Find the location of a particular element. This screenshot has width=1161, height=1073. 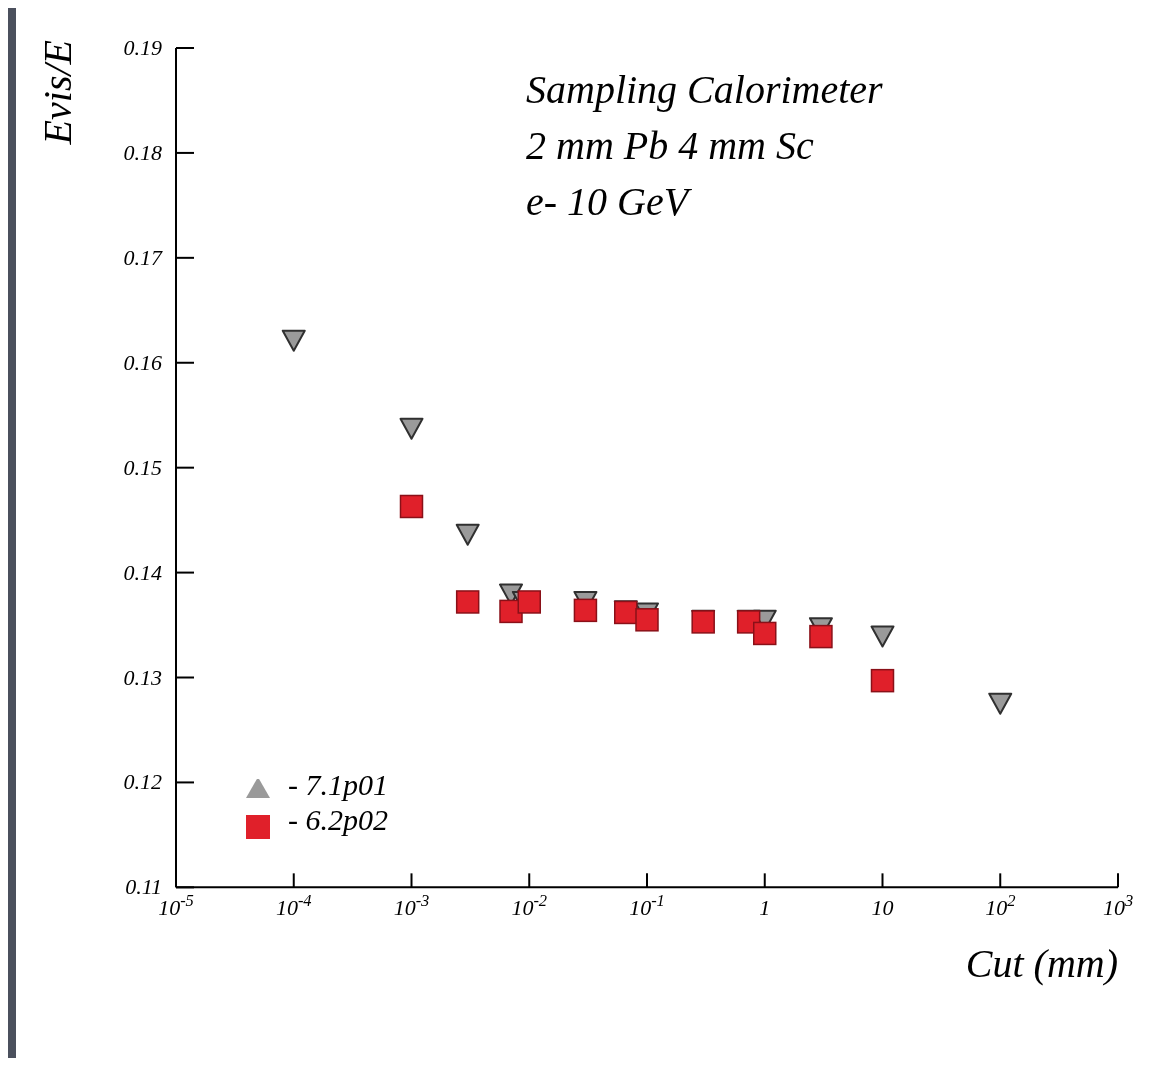

y-tick-label: 0.18 is located at coordinates (142, 152).